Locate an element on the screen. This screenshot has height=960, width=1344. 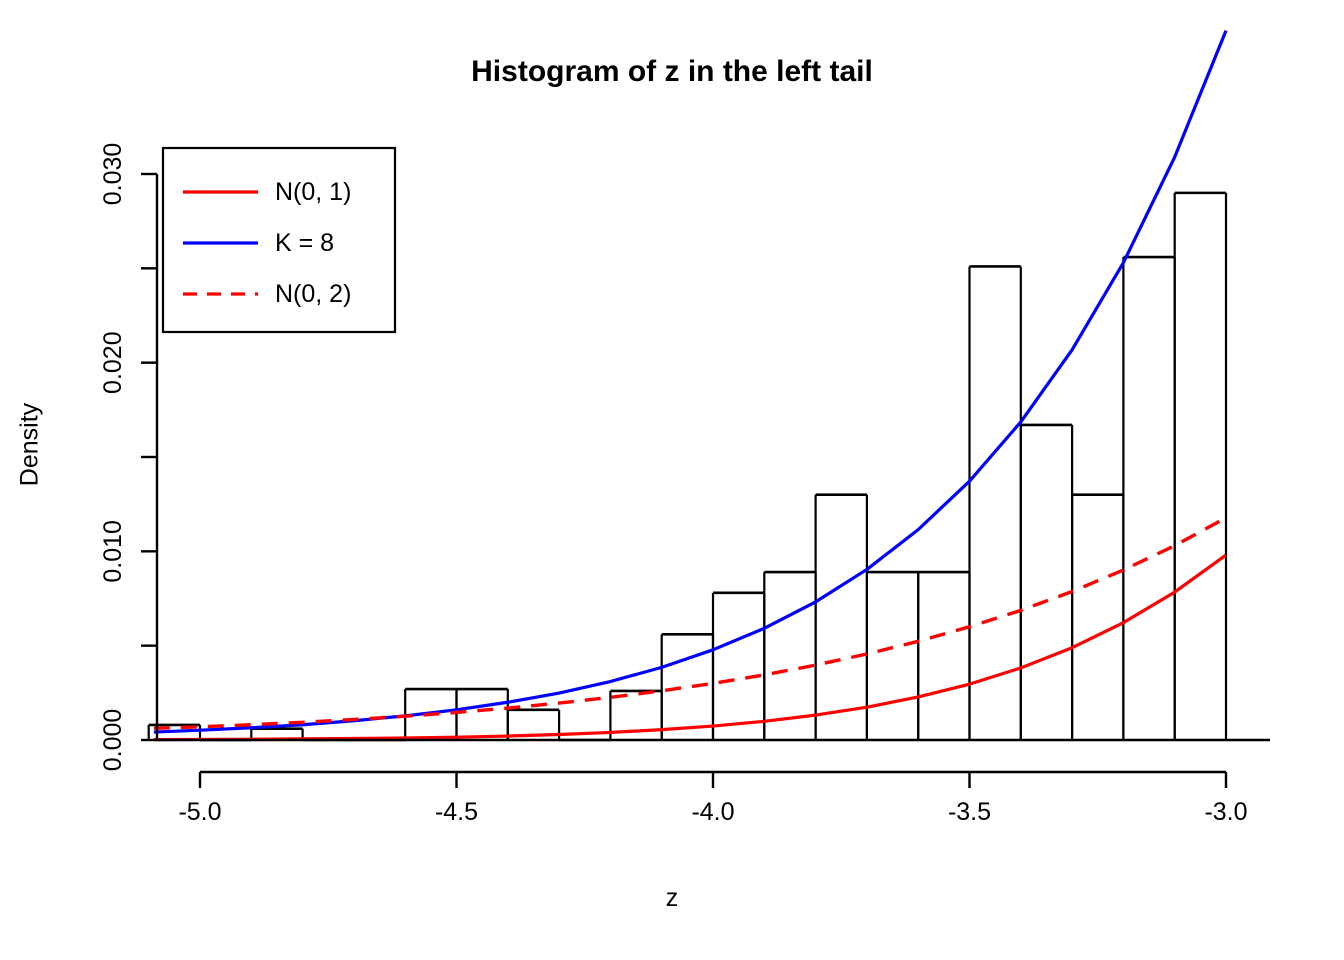
legend-box is located at coordinates (279, 240).